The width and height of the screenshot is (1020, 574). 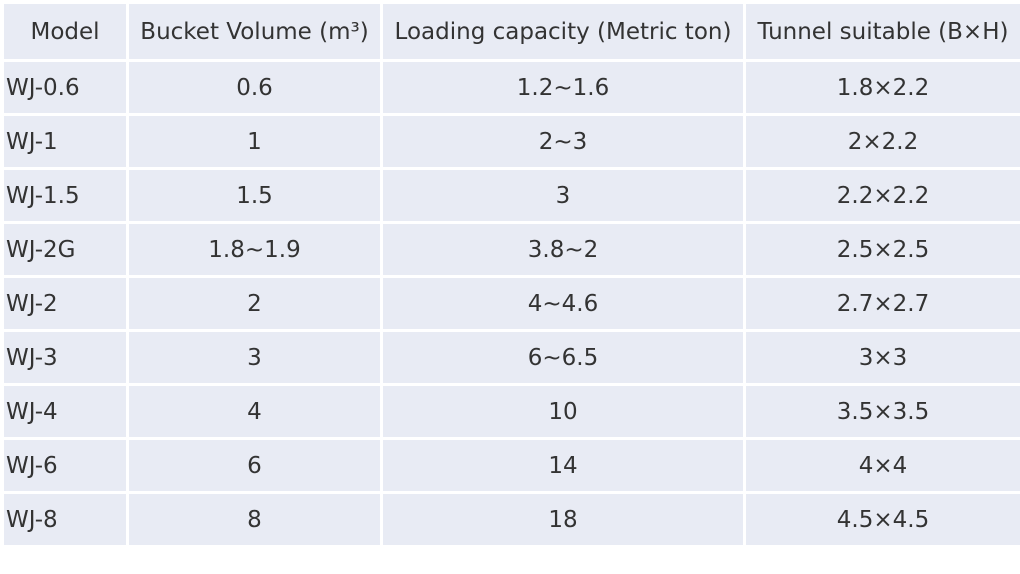 What do you see at coordinates (256, 143) in the screenshot?
I see `cell-bucket-volume: 1` at bounding box center [256, 143].